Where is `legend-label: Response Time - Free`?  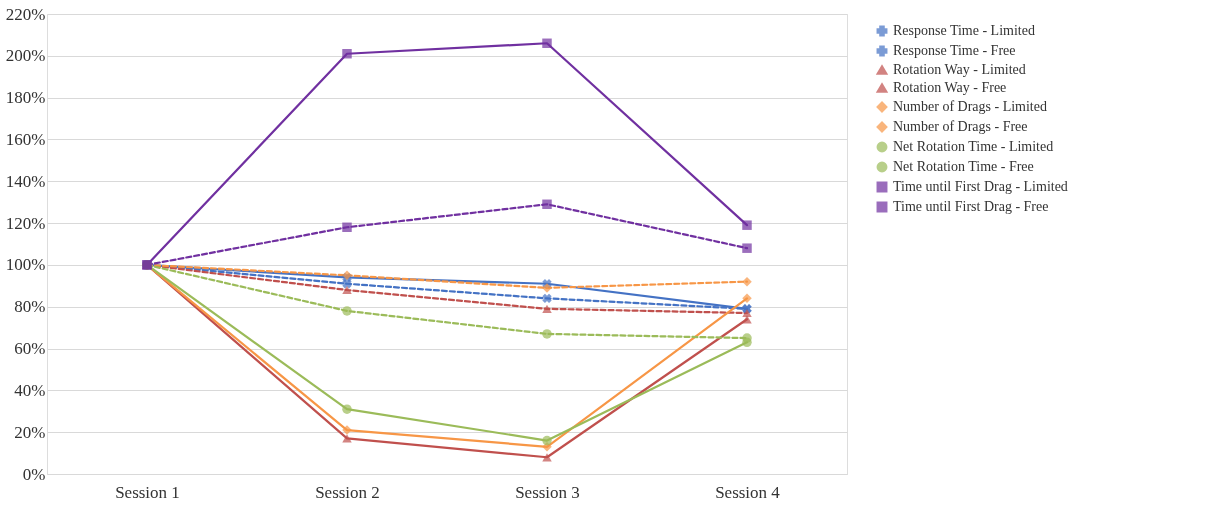 legend-label: Response Time - Free is located at coordinates (954, 50).